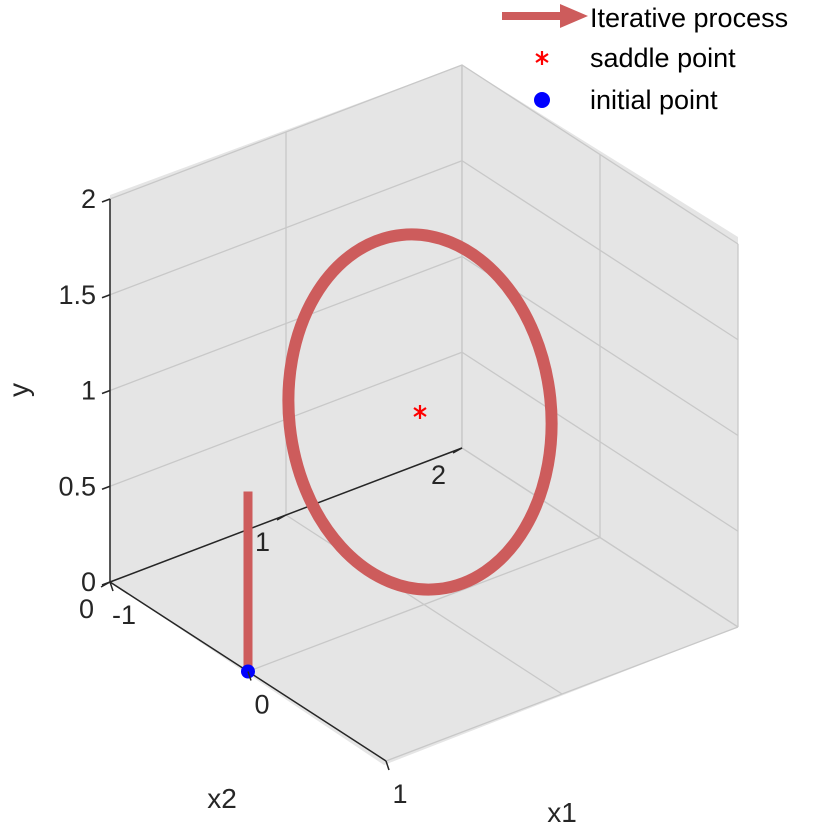 The image size is (830, 832). What do you see at coordinates (261, 705) in the screenshot?
I see `x1-tick-label: 0` at bounding box center [261, 705].